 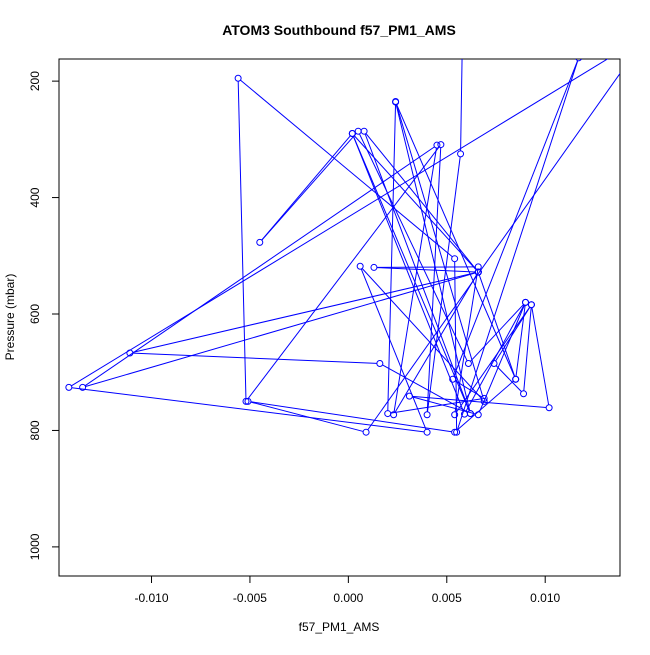 What do you see at coordinates (152, 598) in the screenshot?
I see `x-tick-label: -0.010` at bounding box center [152, 598].